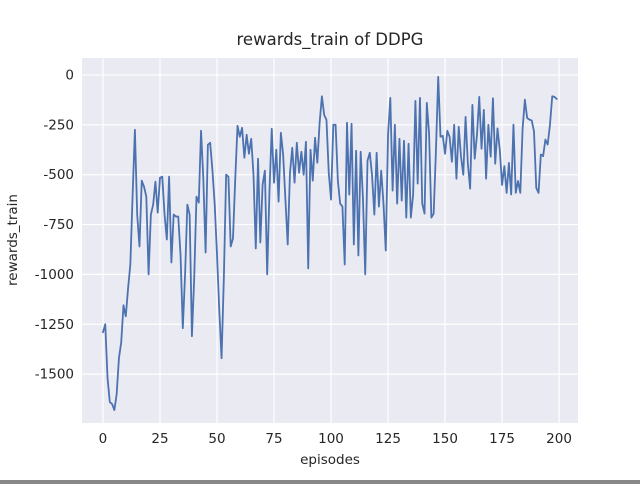 The width and height of the screenshot is (640, 484). I want to click on x-tick-label: 100, so click(331, 439).